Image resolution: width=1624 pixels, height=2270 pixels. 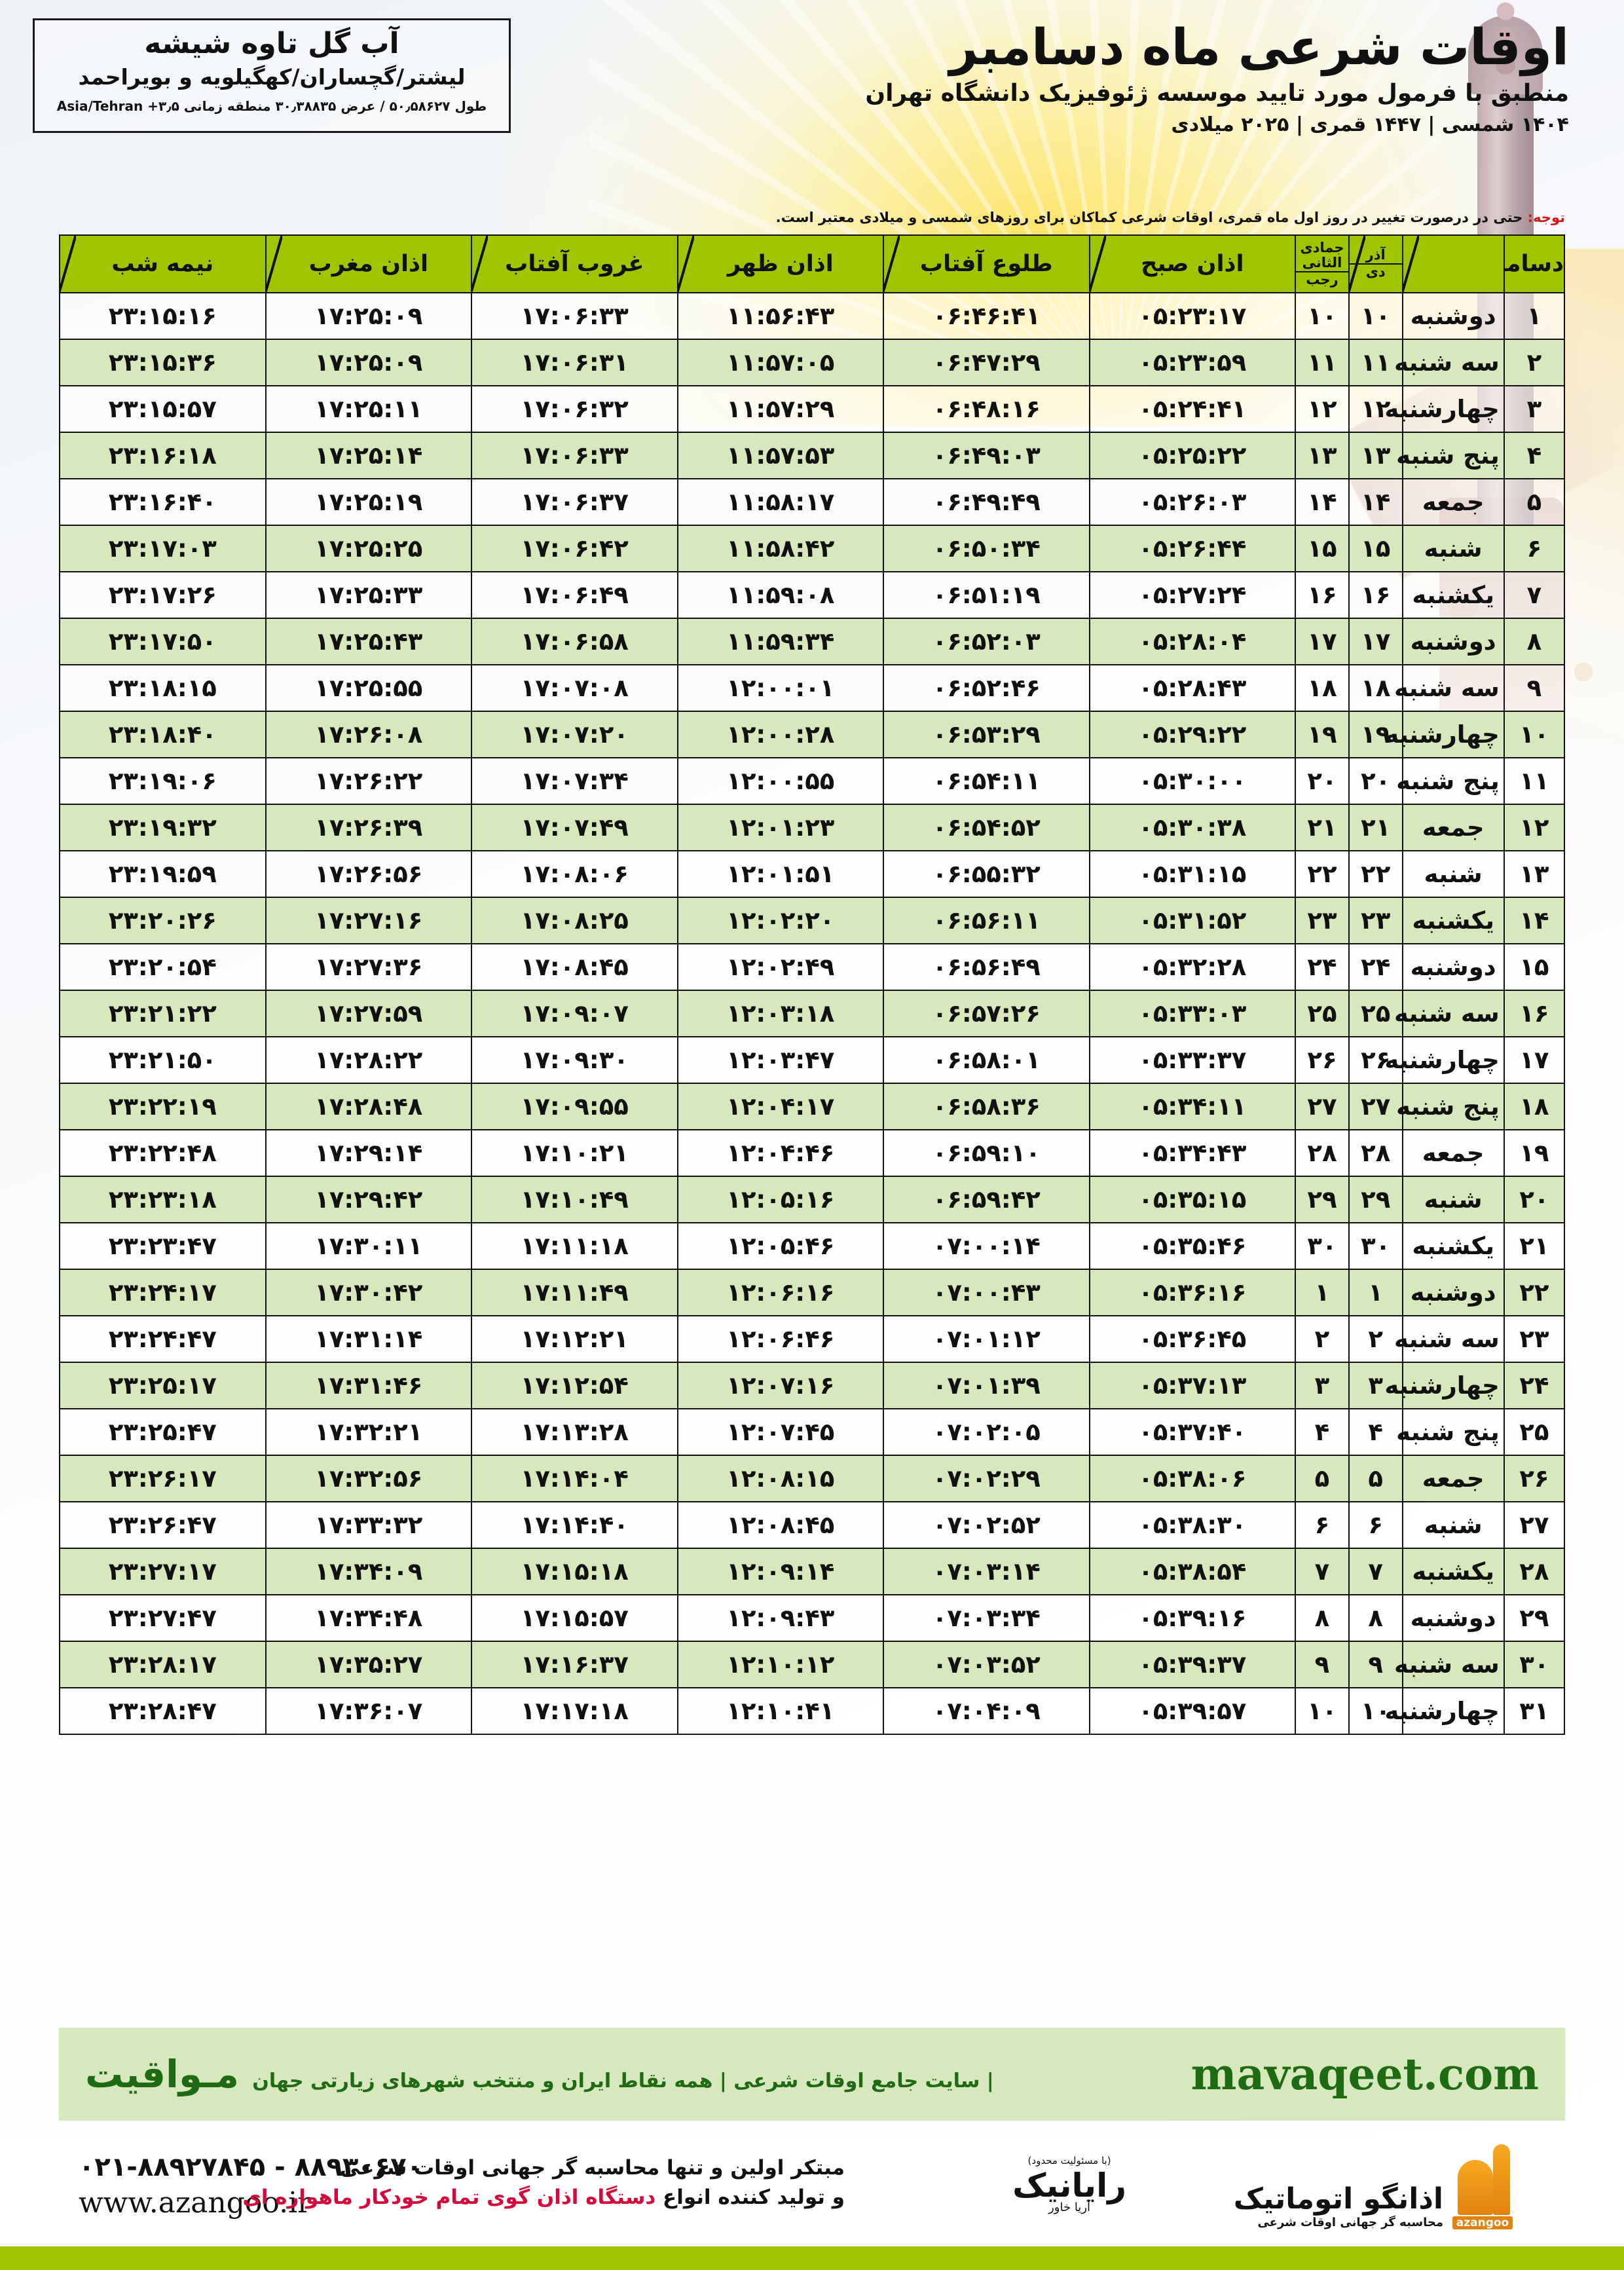 What do you see at coordinates (163, 316) in the screenshot?
I see `cell-midnight: ۲۳:۱۵:۱۶` at bounding box center [163, 316].